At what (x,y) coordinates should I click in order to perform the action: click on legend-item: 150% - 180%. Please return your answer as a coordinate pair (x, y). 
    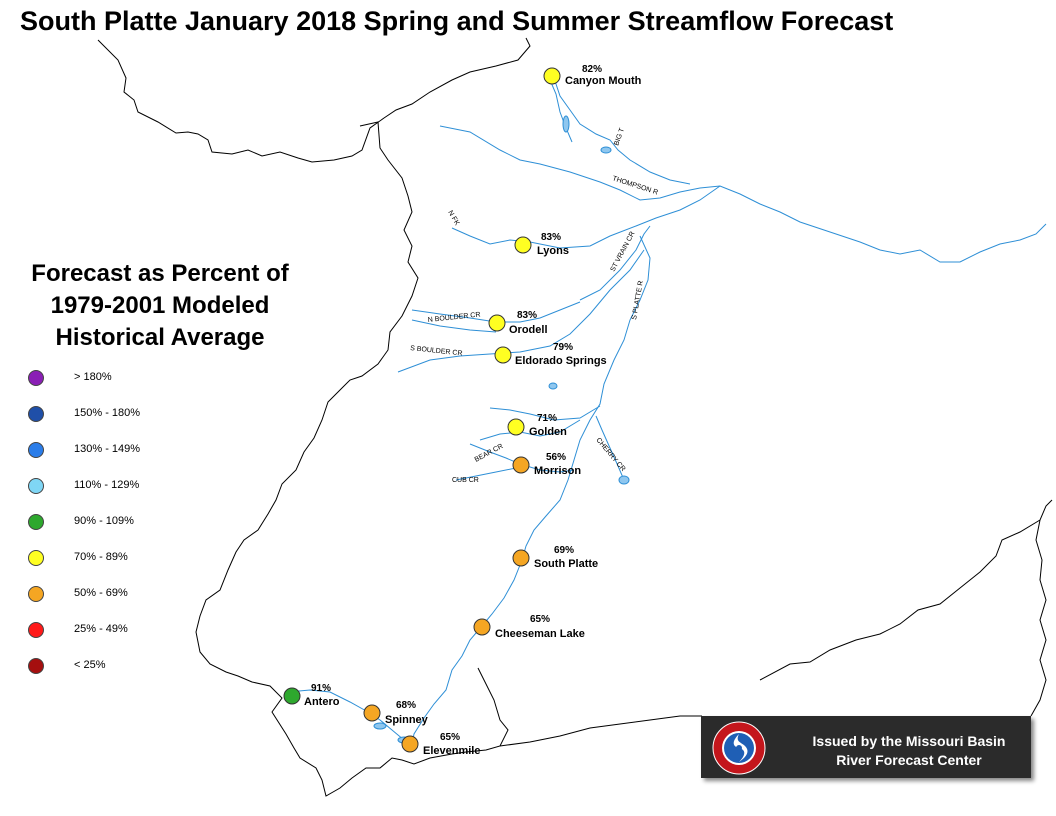
    Looking at the image, I should click on (128, 414).